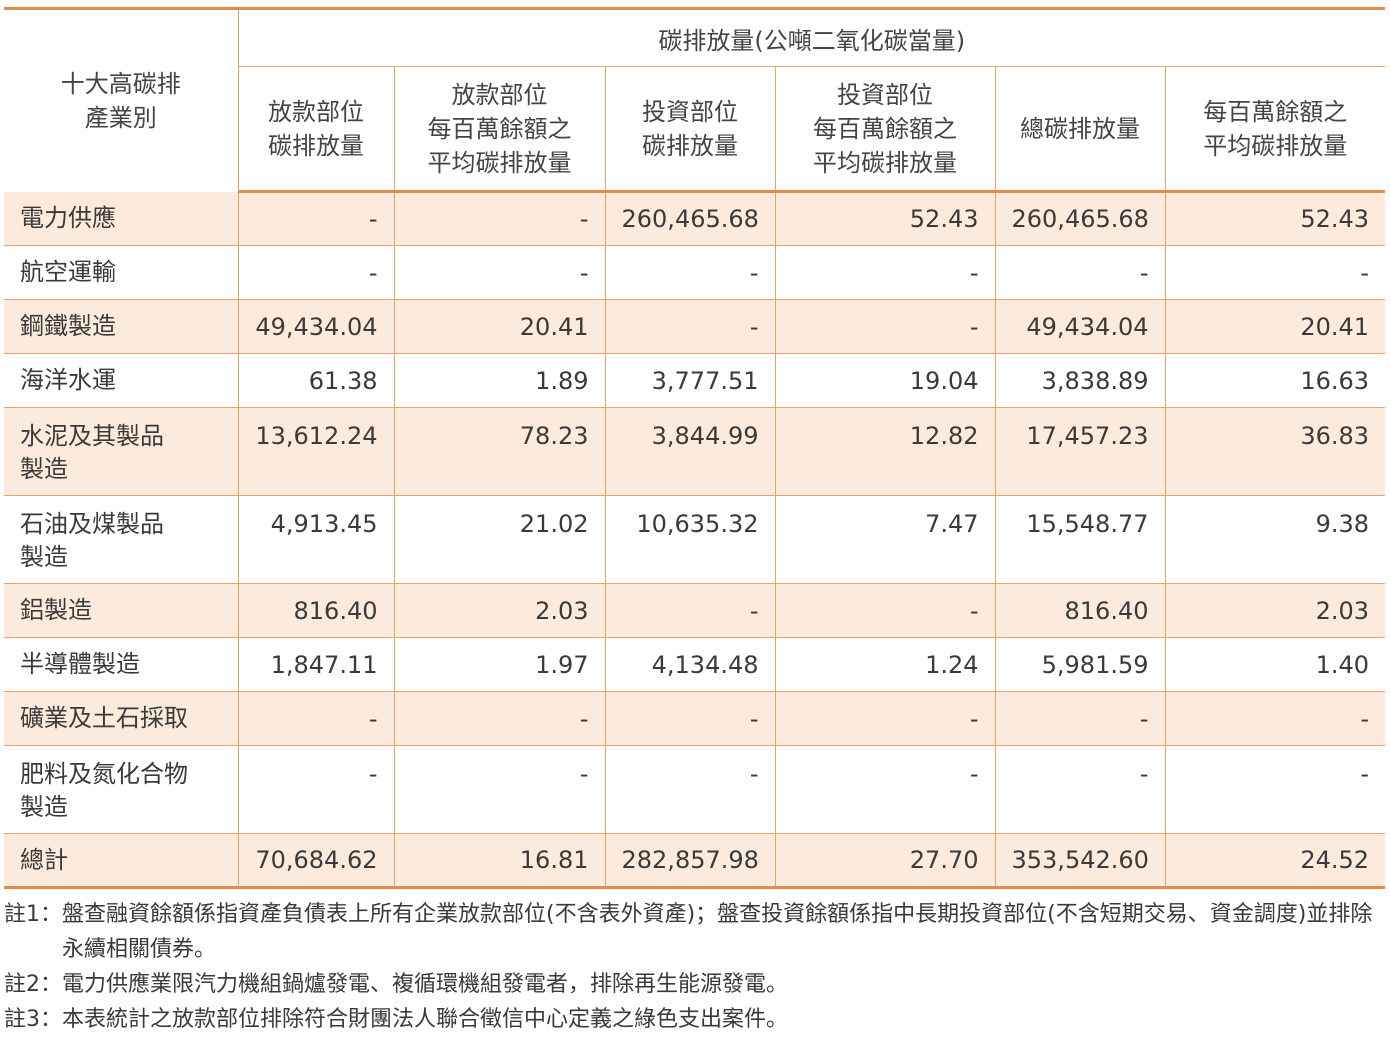 This screenshot has width=1390, height=1037. What do you see at coordinates (44, 859) in the screenshot?
I see `industry-name-line: 總計` at bounding box center [44, 859].